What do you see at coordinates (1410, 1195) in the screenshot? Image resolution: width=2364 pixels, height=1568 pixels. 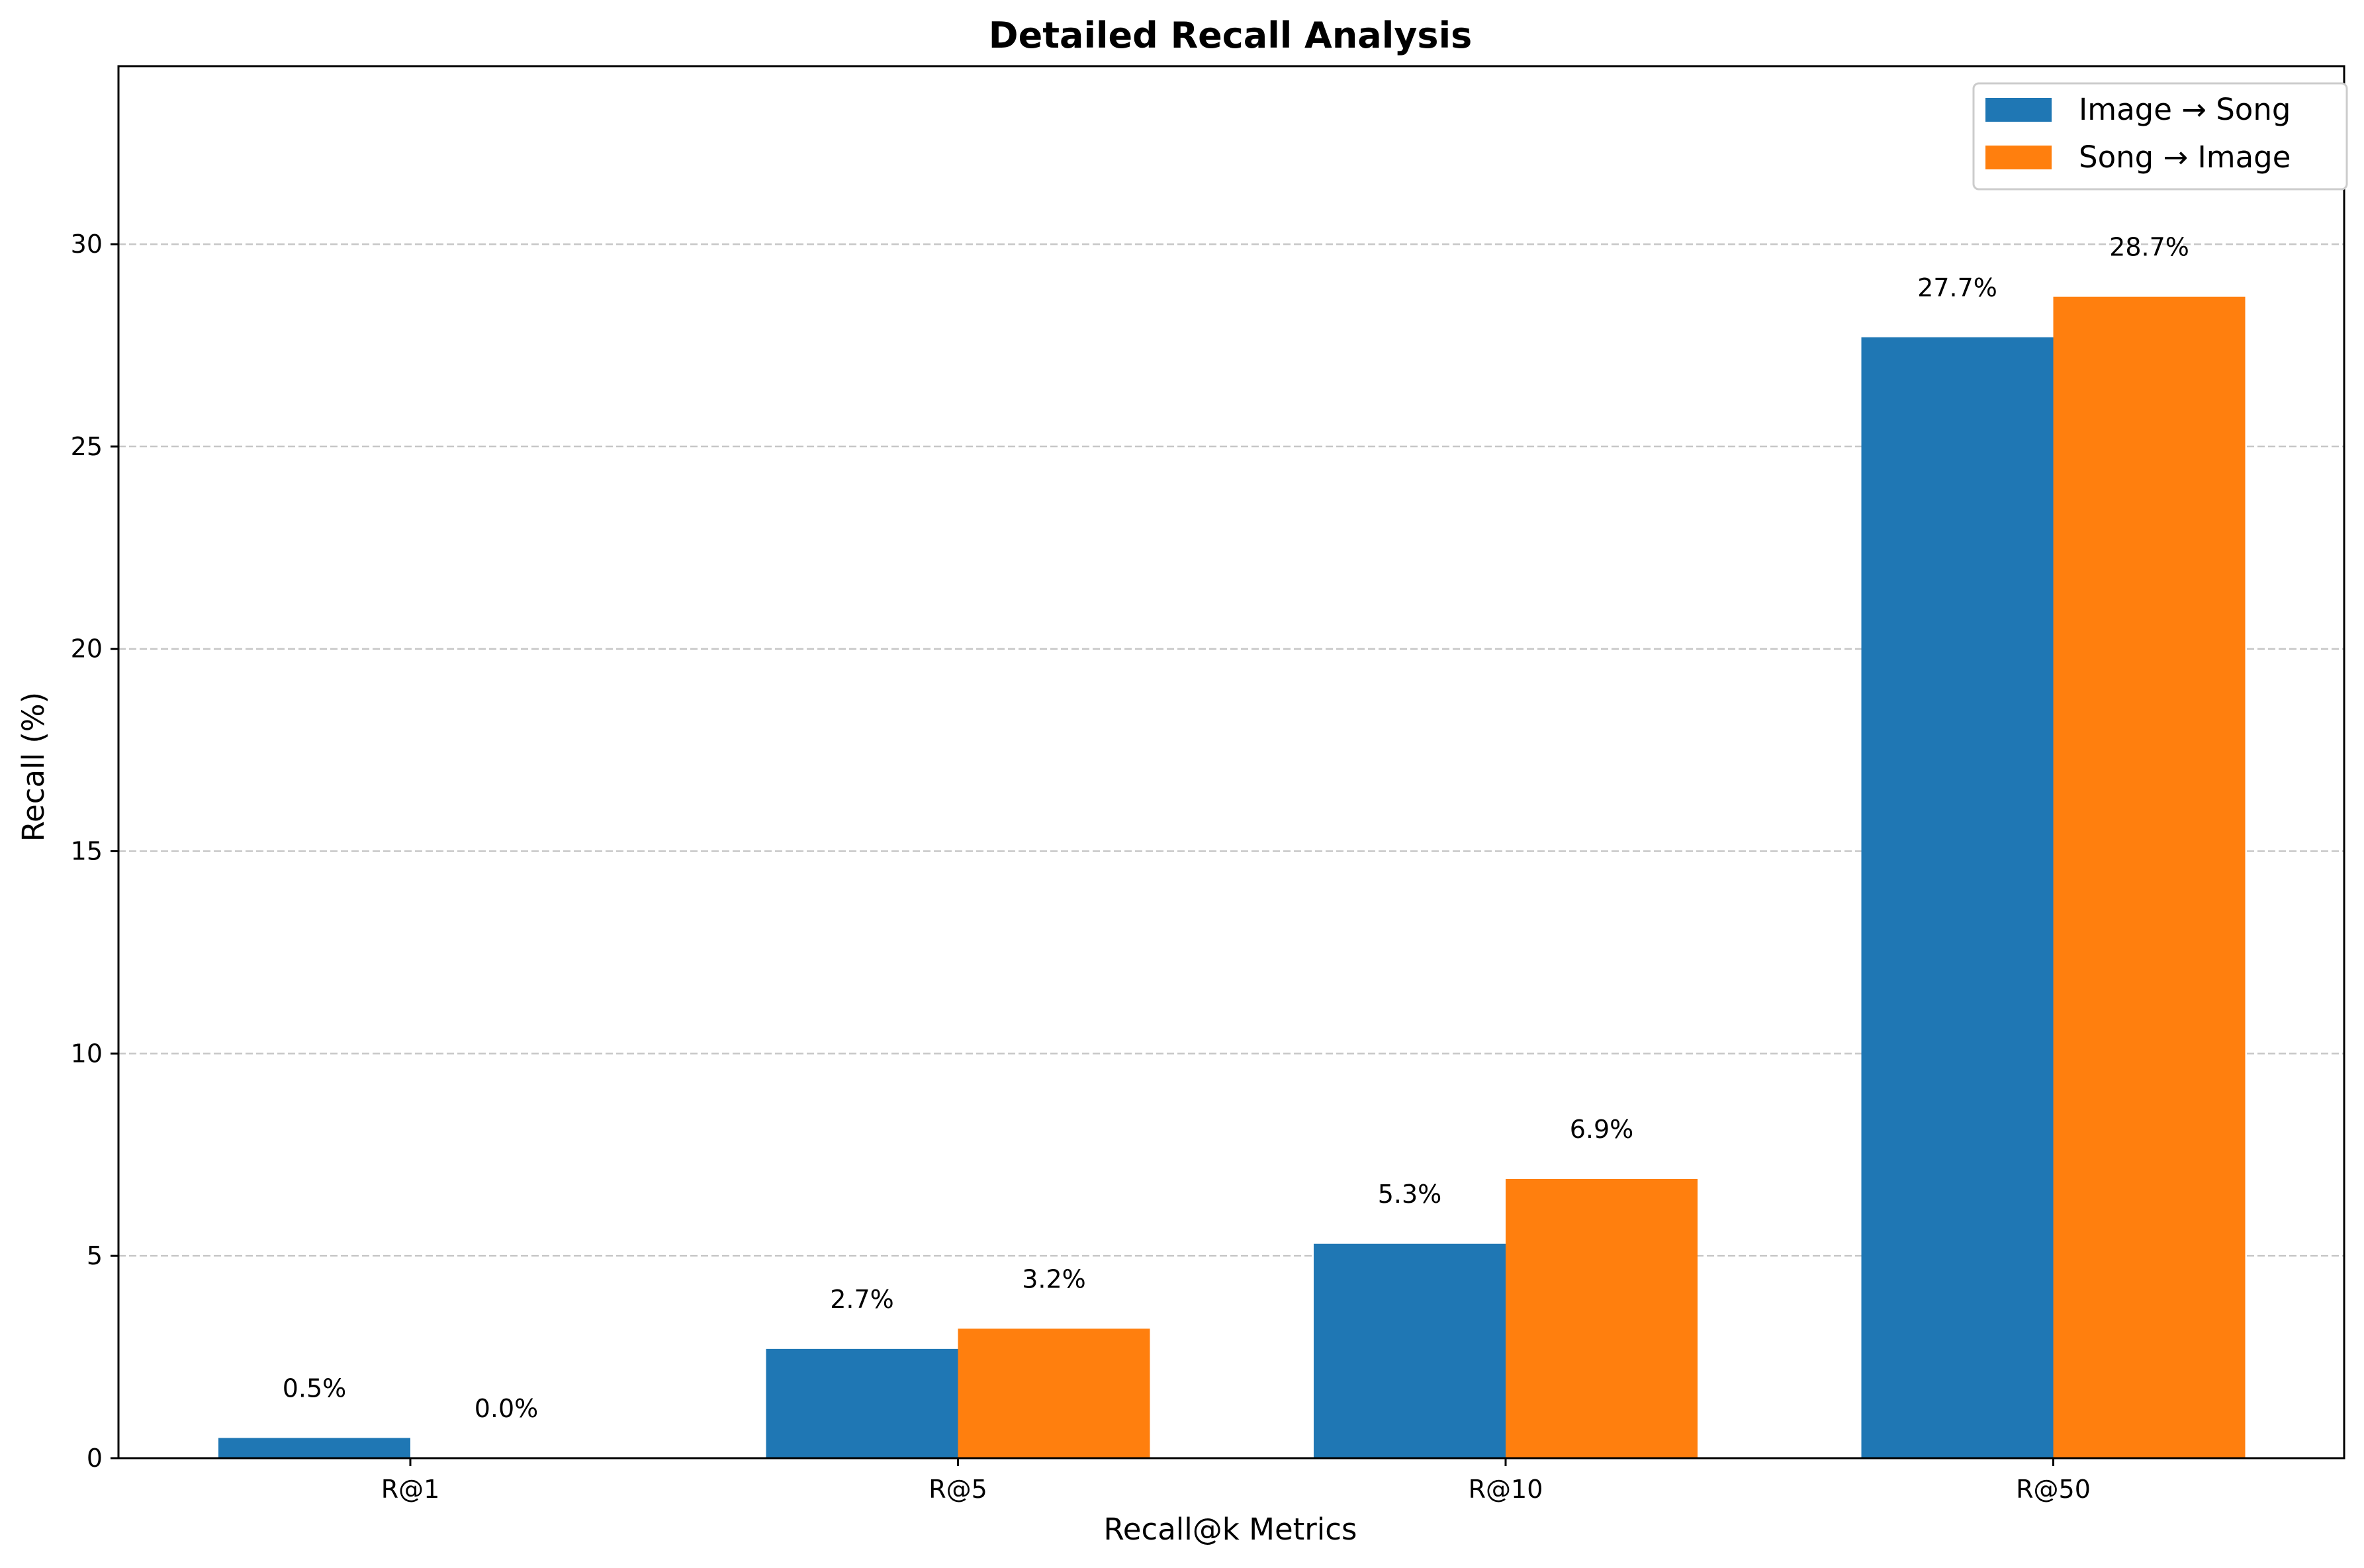 I see `data-label-image-song-r-10: 5.3%` at bounding box center [1410, 1195].